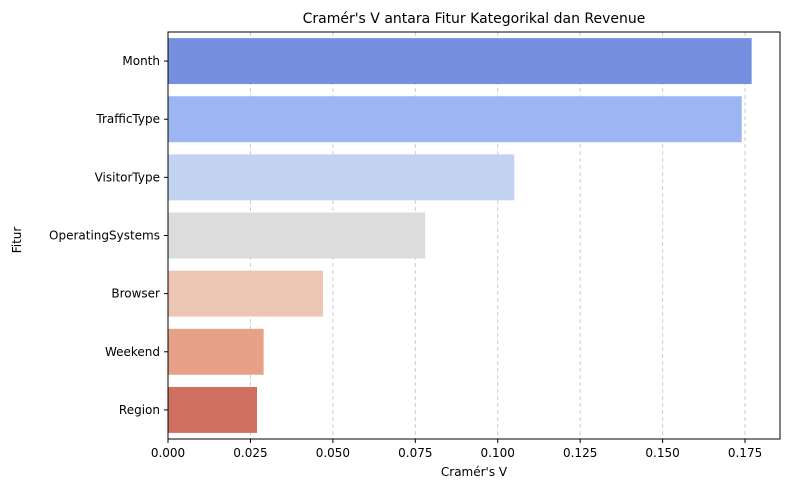 The image size is (790, 490). I want to click on bar-weekend, so click(216, 351).